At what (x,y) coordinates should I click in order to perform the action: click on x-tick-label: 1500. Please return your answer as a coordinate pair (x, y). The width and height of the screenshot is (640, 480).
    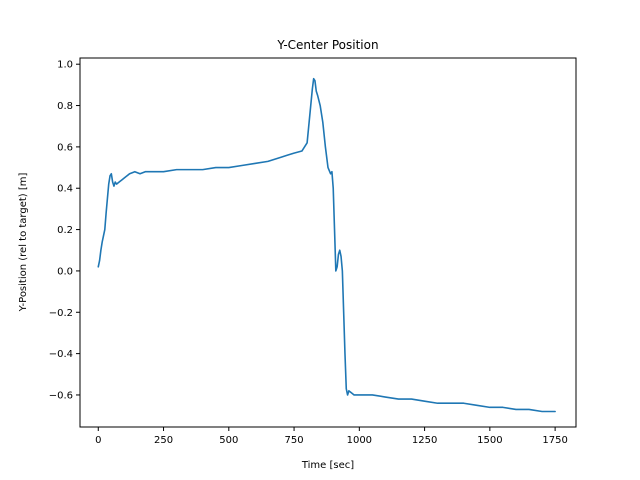
    Looking at the image, I should click on (489, 440).